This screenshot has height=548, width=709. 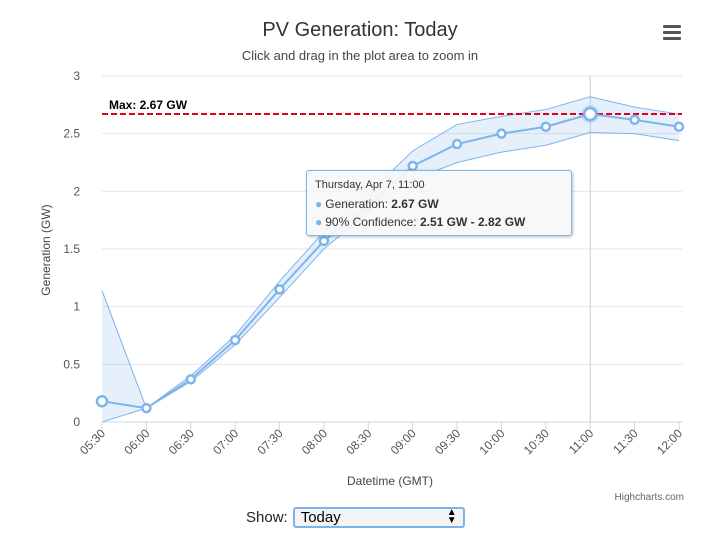 I want to click on show-control: Show: Today ▲ ▼, so click(x=355, y=517).